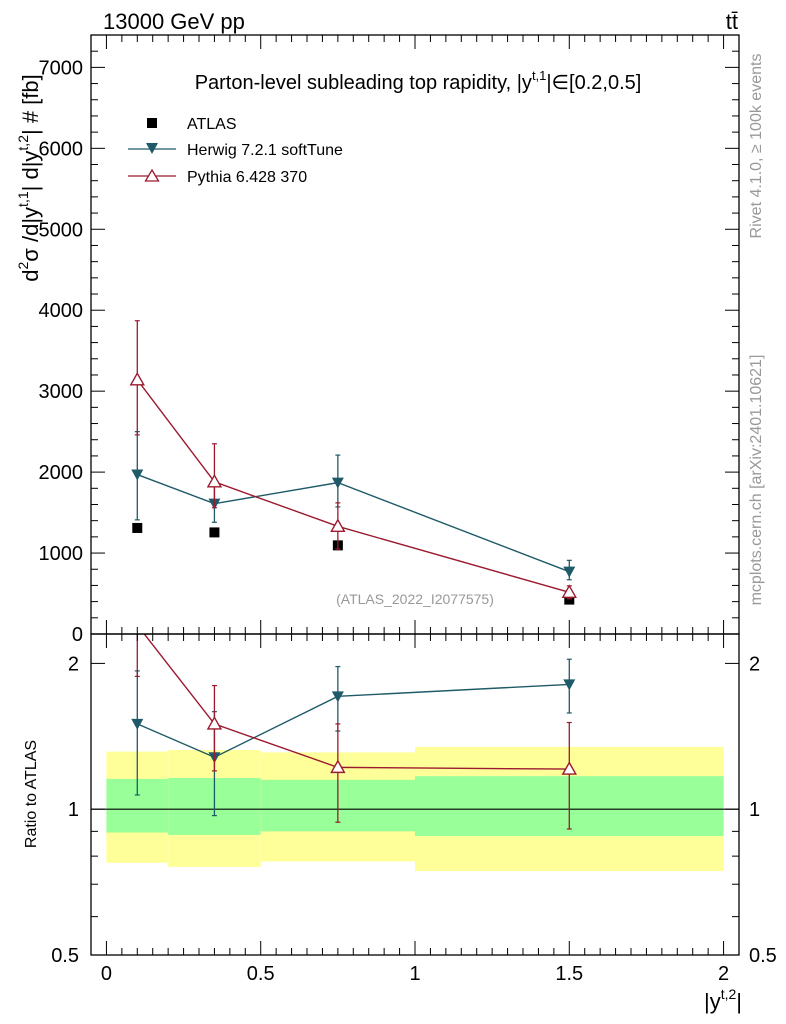 This screenshot has width=786, height=1024. Describe the element at coordinates (732, 21) in the screenshot. I see `header-process-label: tt̄` at that location.